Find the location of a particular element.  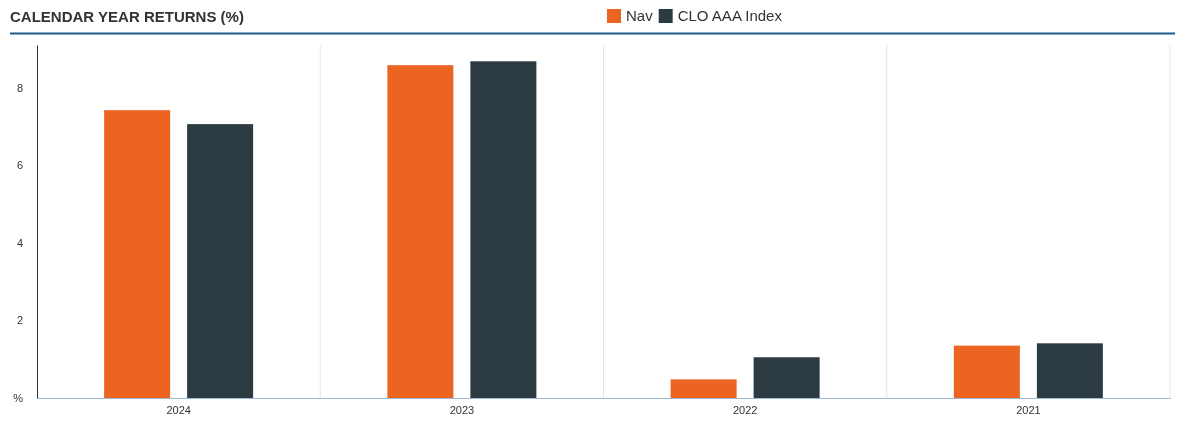

legend-label: CLO AAA Index is located at coordinates (730, 15).